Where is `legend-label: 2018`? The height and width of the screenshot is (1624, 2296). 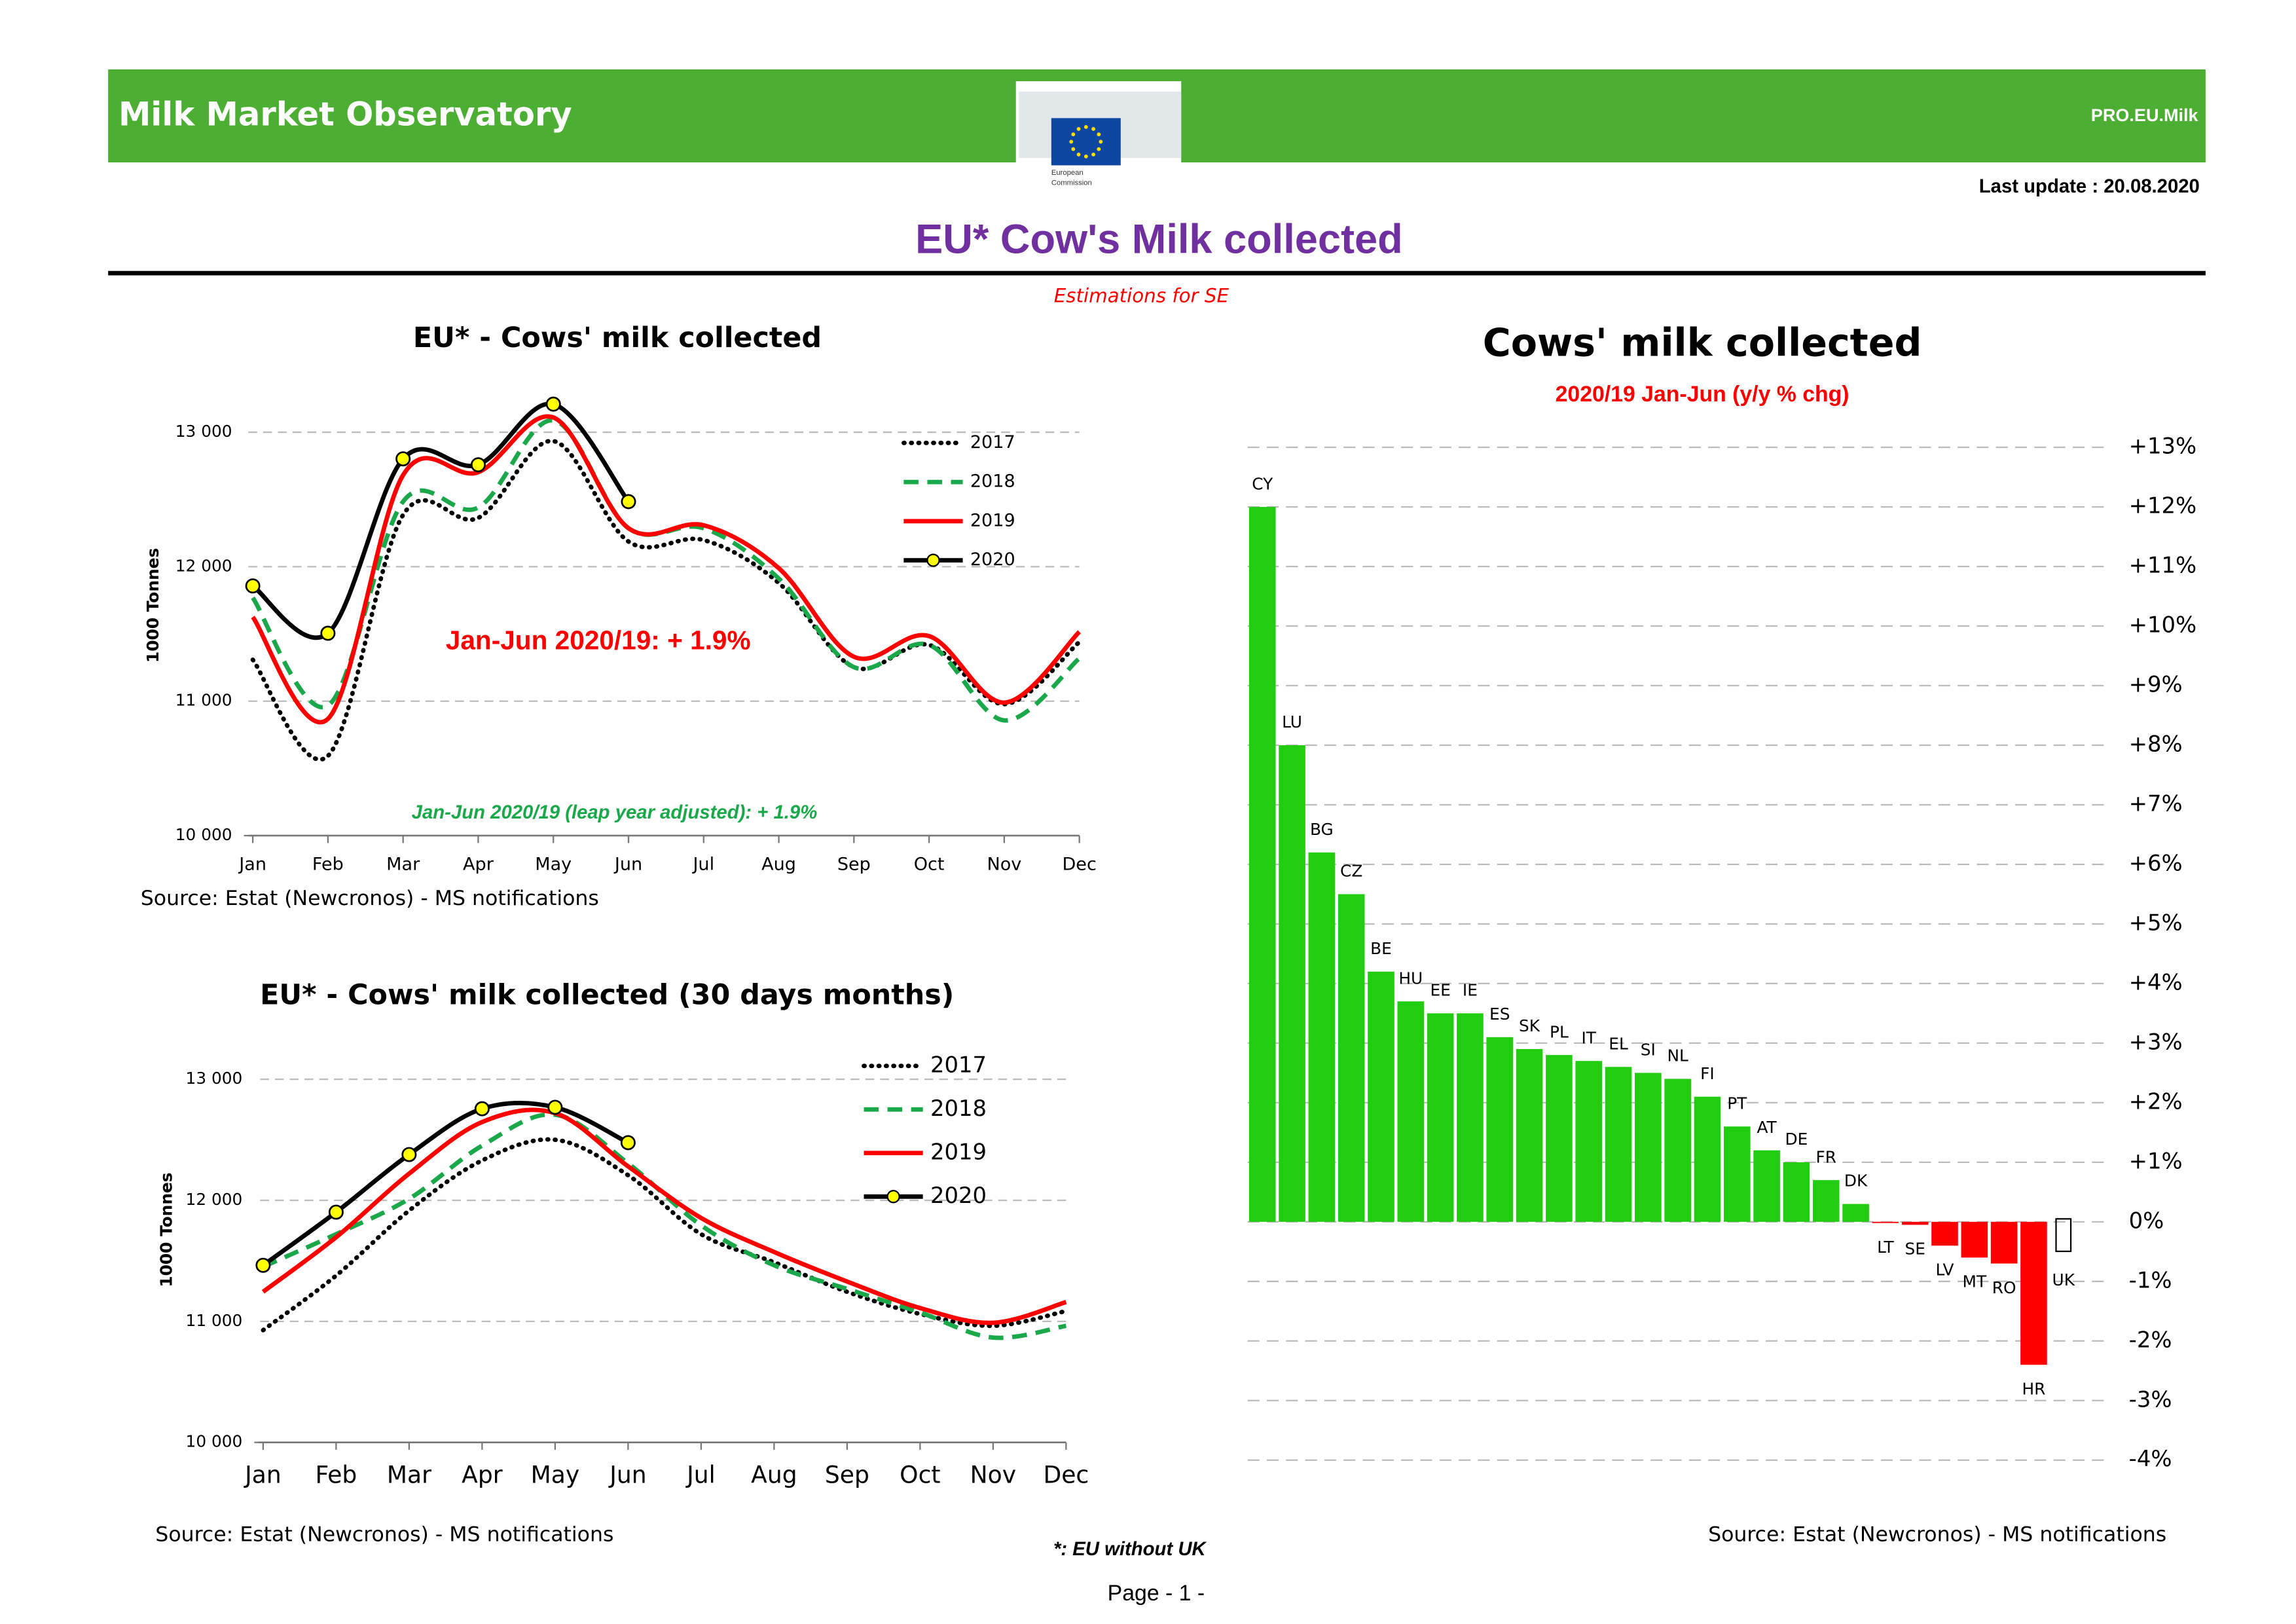 legend-label: 2018 is located at coordinates (958, 1108).